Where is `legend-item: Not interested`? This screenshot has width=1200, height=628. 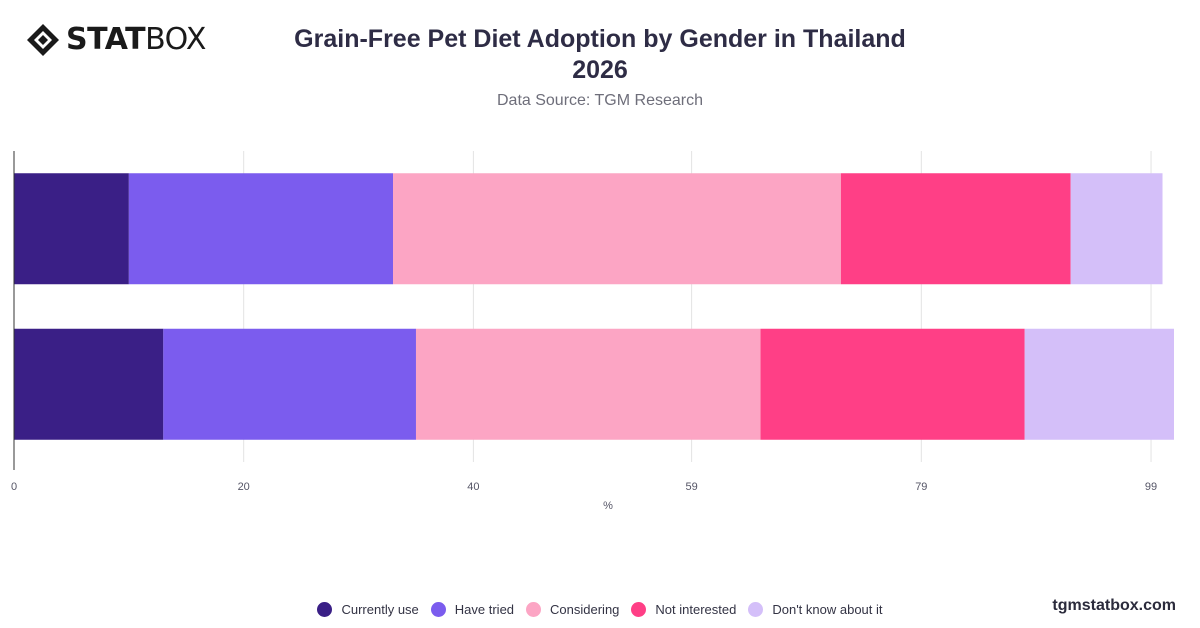
legend-item: Not interested is located at coordinates (683, 609).